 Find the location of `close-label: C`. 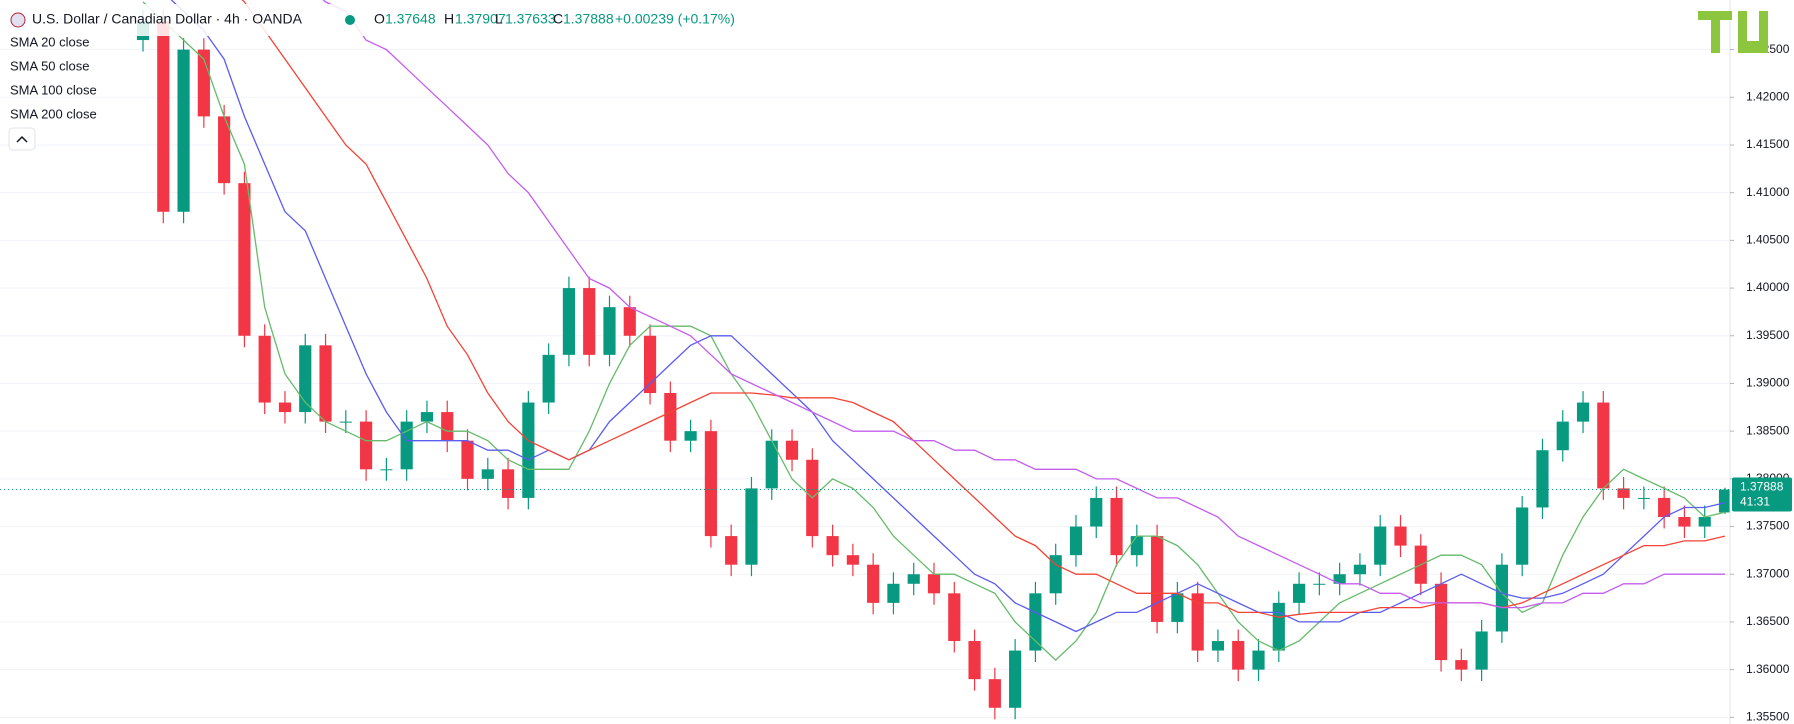

close-label: C is located at coordinates (558, 19).